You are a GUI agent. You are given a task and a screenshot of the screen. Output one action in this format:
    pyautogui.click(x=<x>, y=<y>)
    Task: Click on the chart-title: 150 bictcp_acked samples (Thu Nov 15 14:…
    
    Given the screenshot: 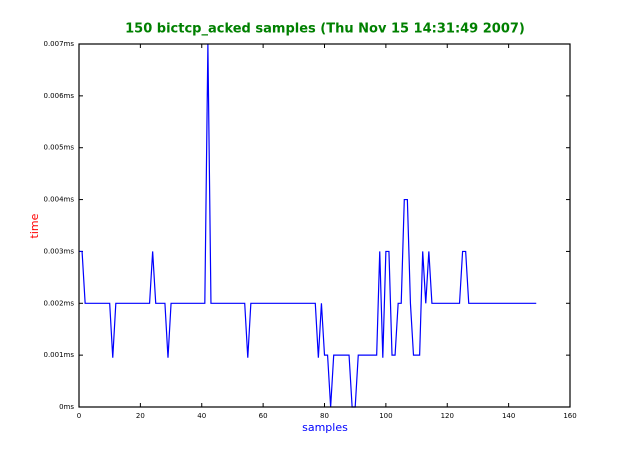 What is the action you would take?
    pyautogui.click(x=325, y=29)
    